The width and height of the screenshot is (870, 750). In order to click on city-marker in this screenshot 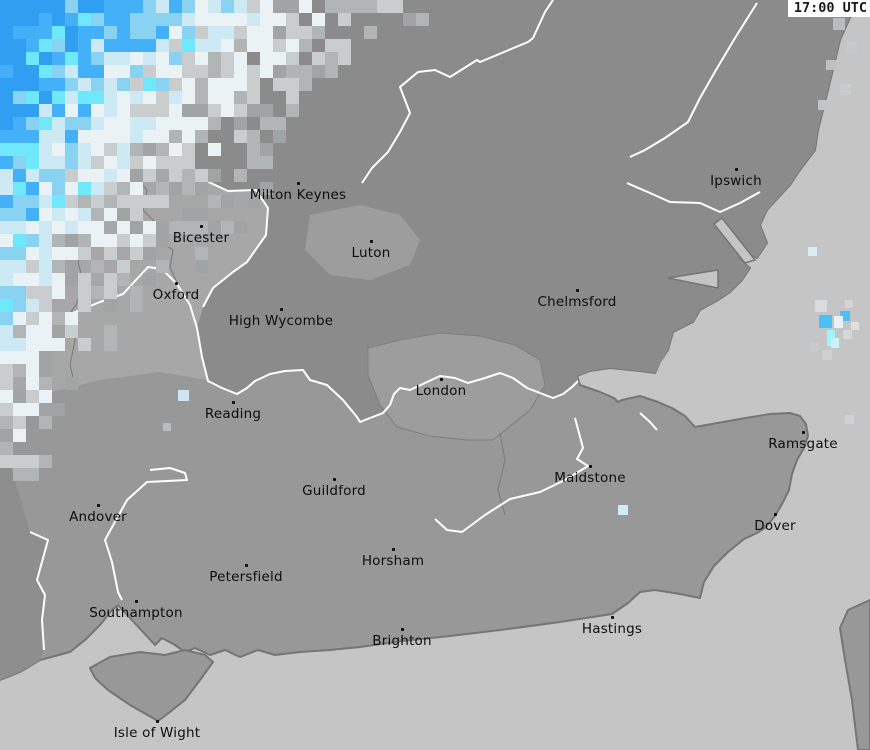, I will do `click(736, 169)`.